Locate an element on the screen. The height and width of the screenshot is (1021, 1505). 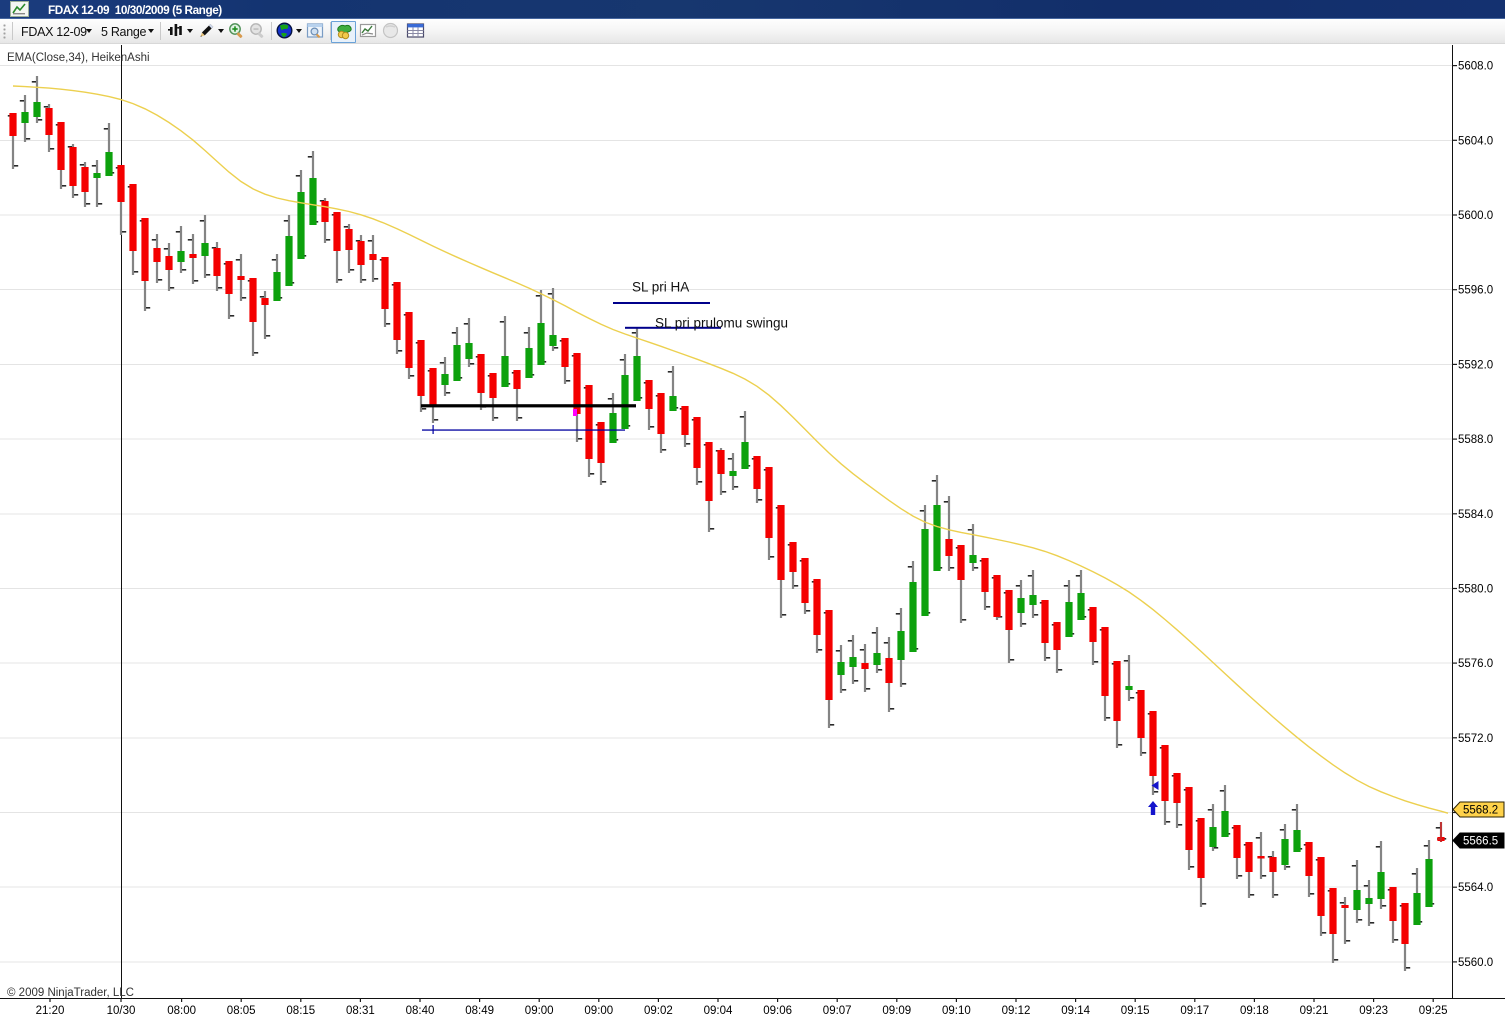
svg-text: 09:25 is located at coordinates (1433, 1011).